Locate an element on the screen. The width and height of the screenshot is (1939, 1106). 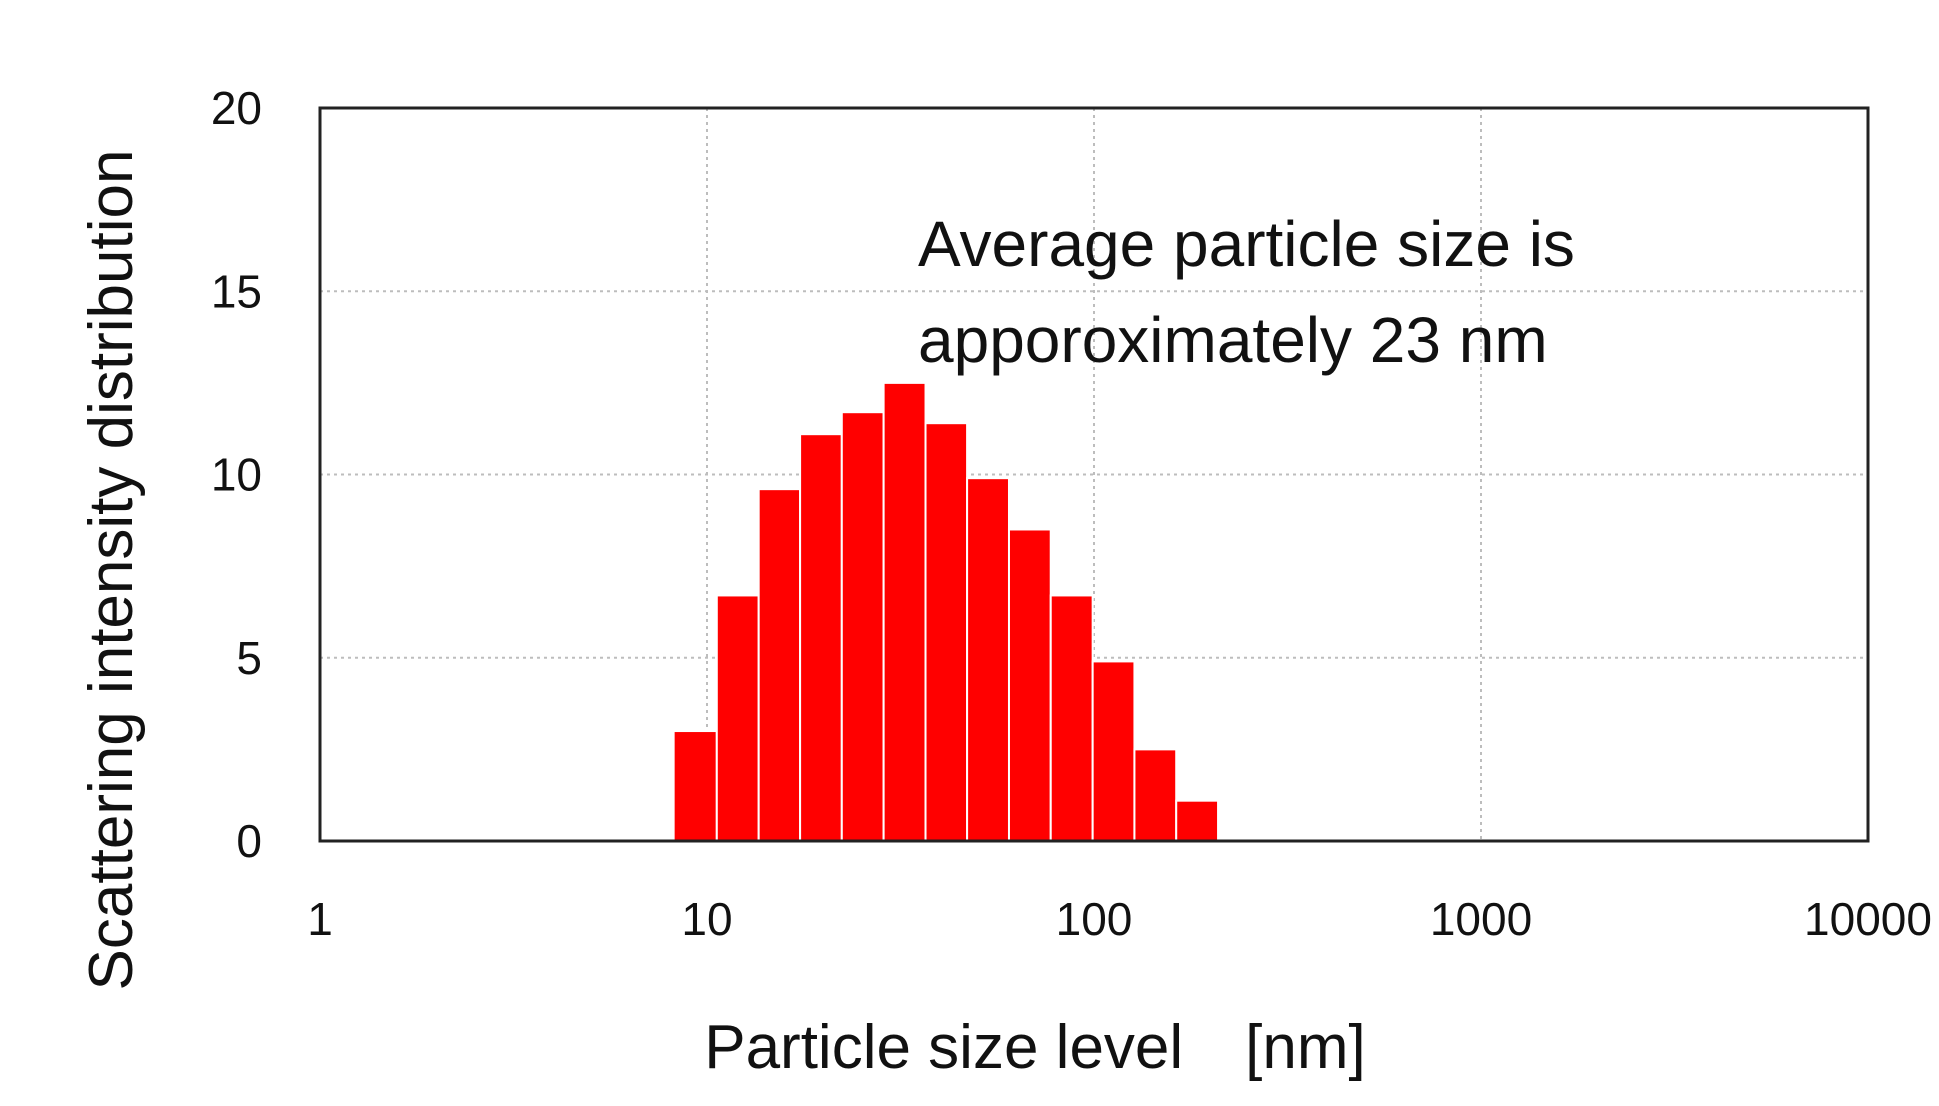
y-tick-label: 15 is located at coordinates (236, 291).